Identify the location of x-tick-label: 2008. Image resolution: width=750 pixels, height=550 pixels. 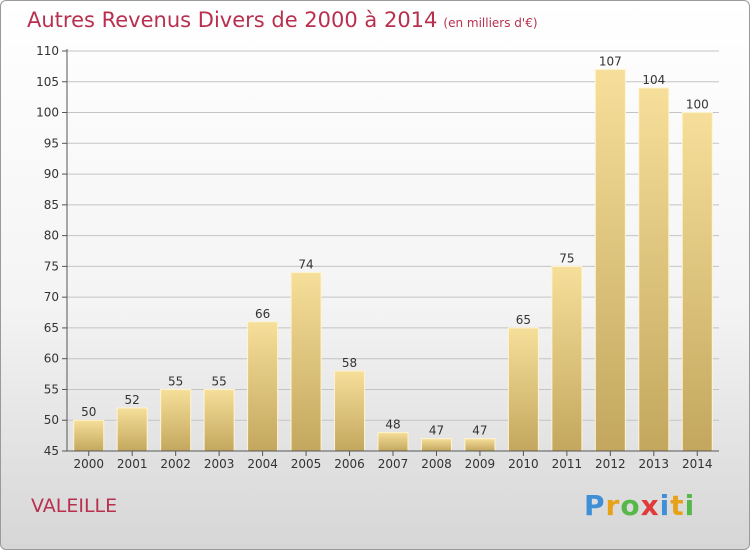
(436, 464).